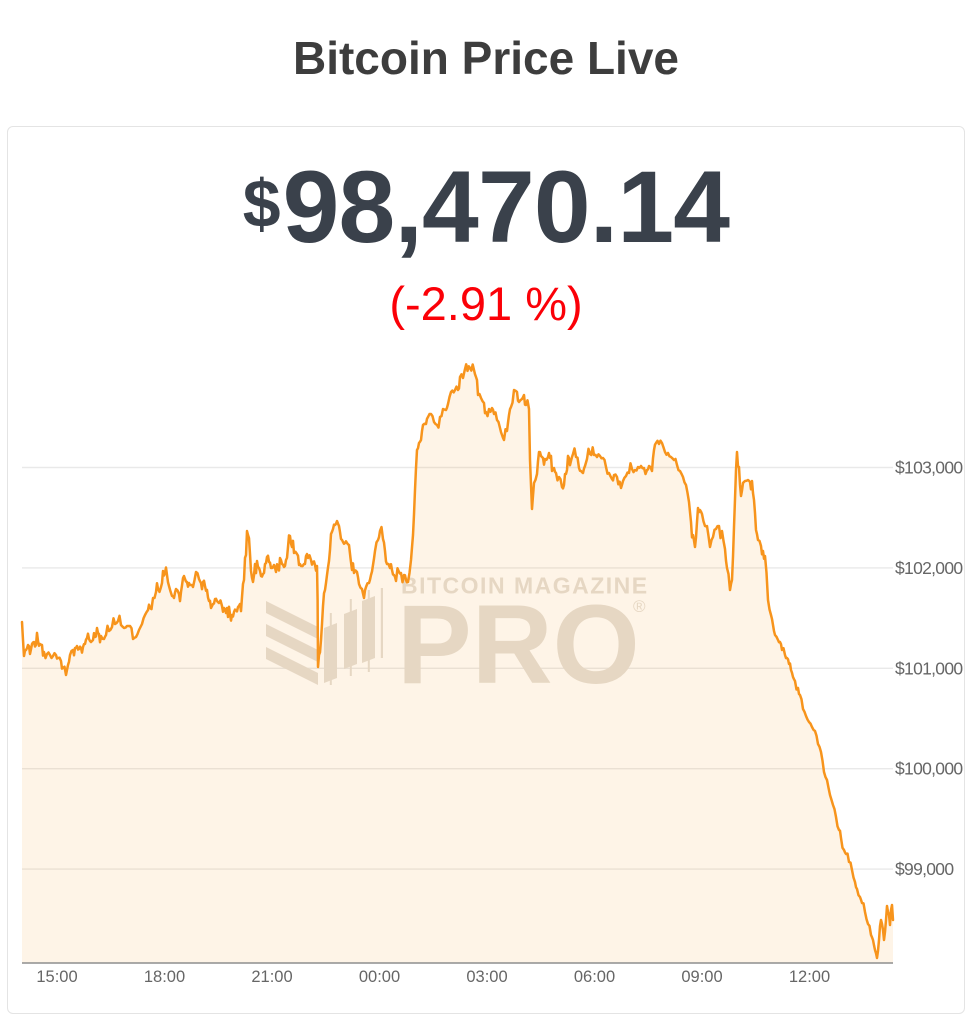  I want to click on svg-text: $102,000, so click(929, 568).